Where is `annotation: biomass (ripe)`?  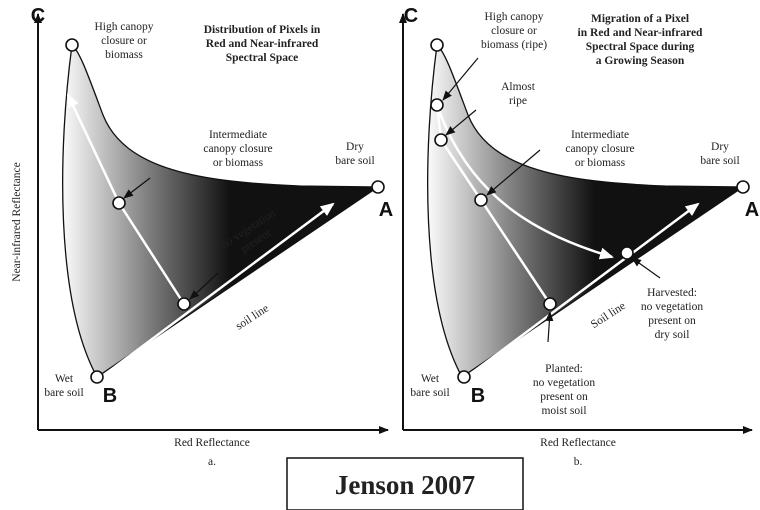 annotation: biomass (ripe) is located at coordinates (514, 45).